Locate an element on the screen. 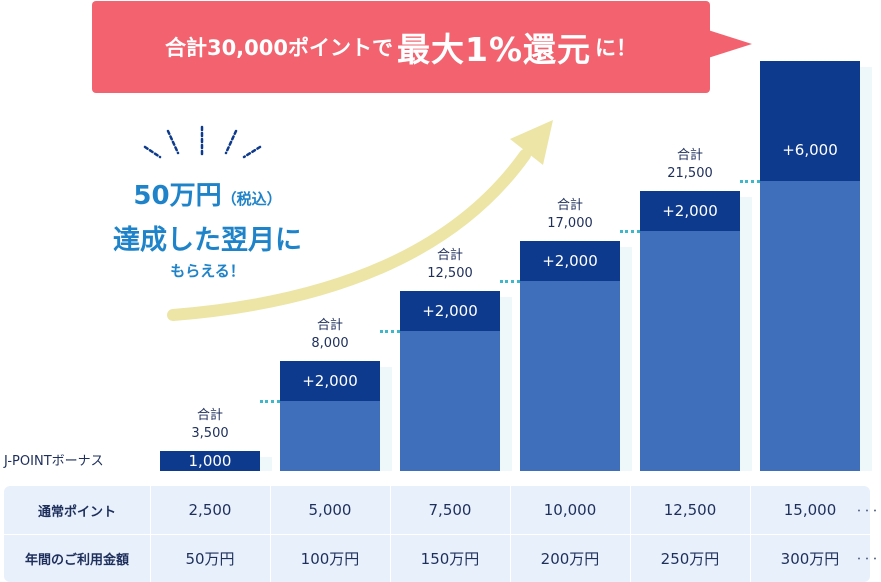  message-line1: 50万円（税込） is located at coordinates (207, 193).